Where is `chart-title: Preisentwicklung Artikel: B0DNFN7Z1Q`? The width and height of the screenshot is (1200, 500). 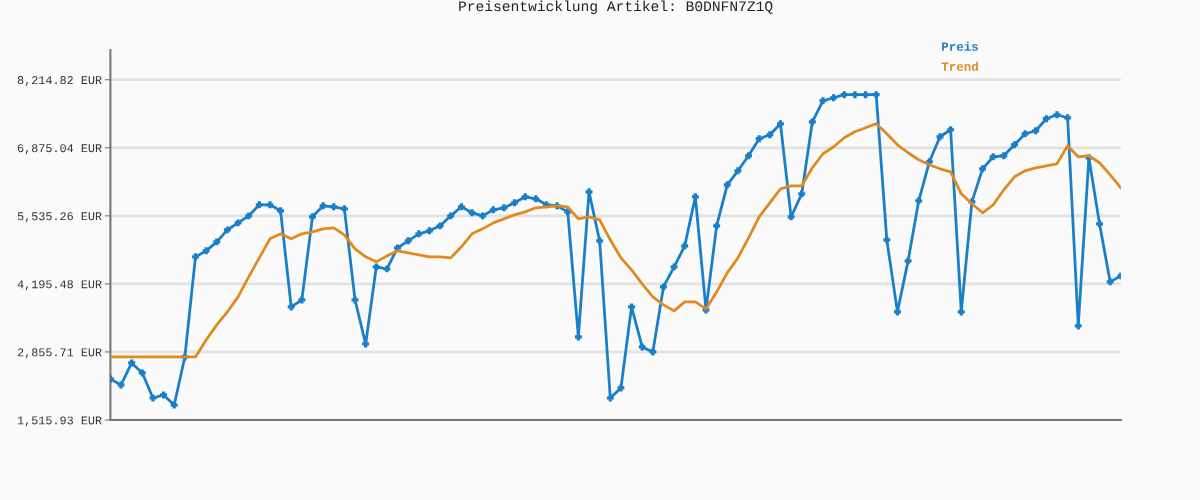
chart-title: Preisentwicklung Artikel: B0DNFN7Z1Q is located at coordinates (616, 7).